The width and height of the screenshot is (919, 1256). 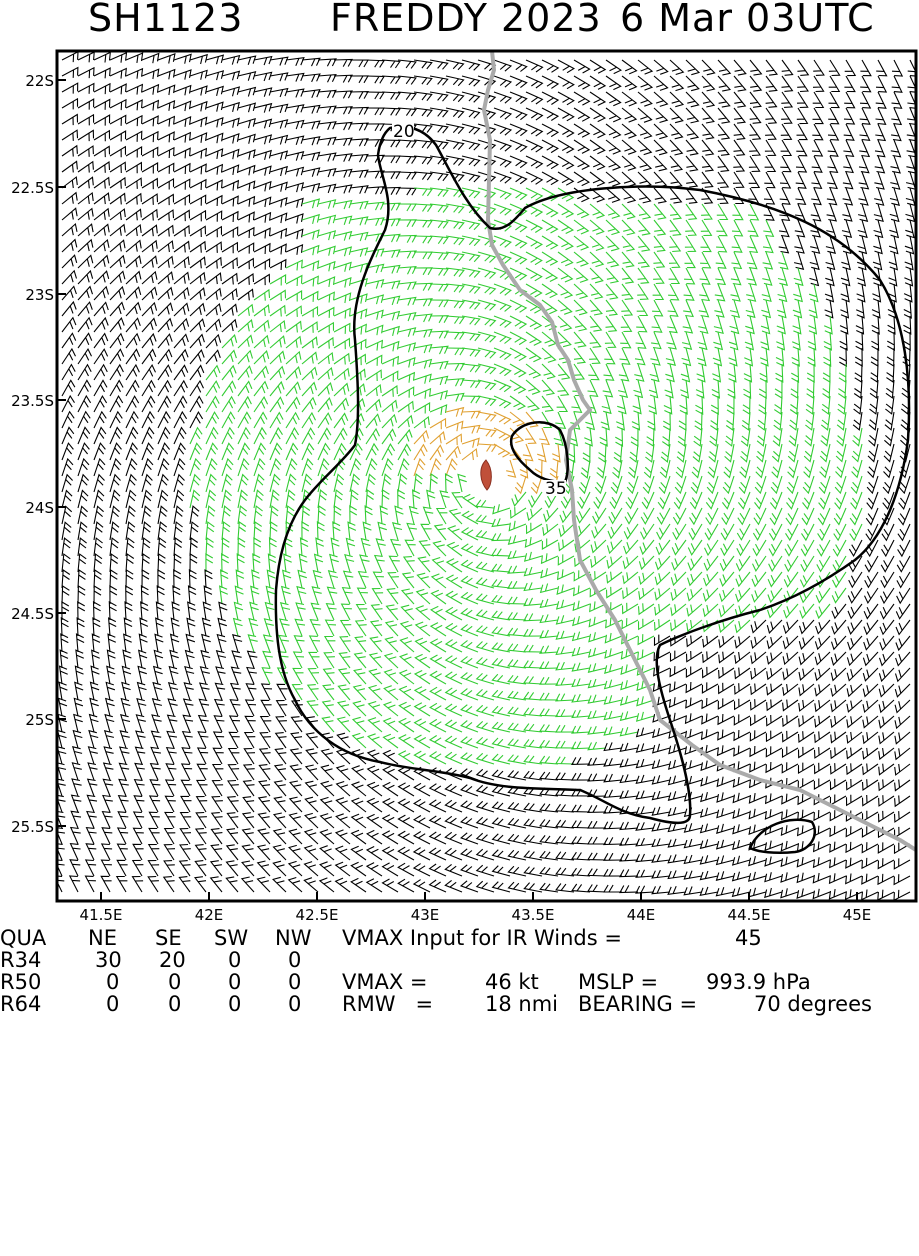 I want to click on analysis-datetime: 6 Mar 03UTC, so click(x=747, y=20).